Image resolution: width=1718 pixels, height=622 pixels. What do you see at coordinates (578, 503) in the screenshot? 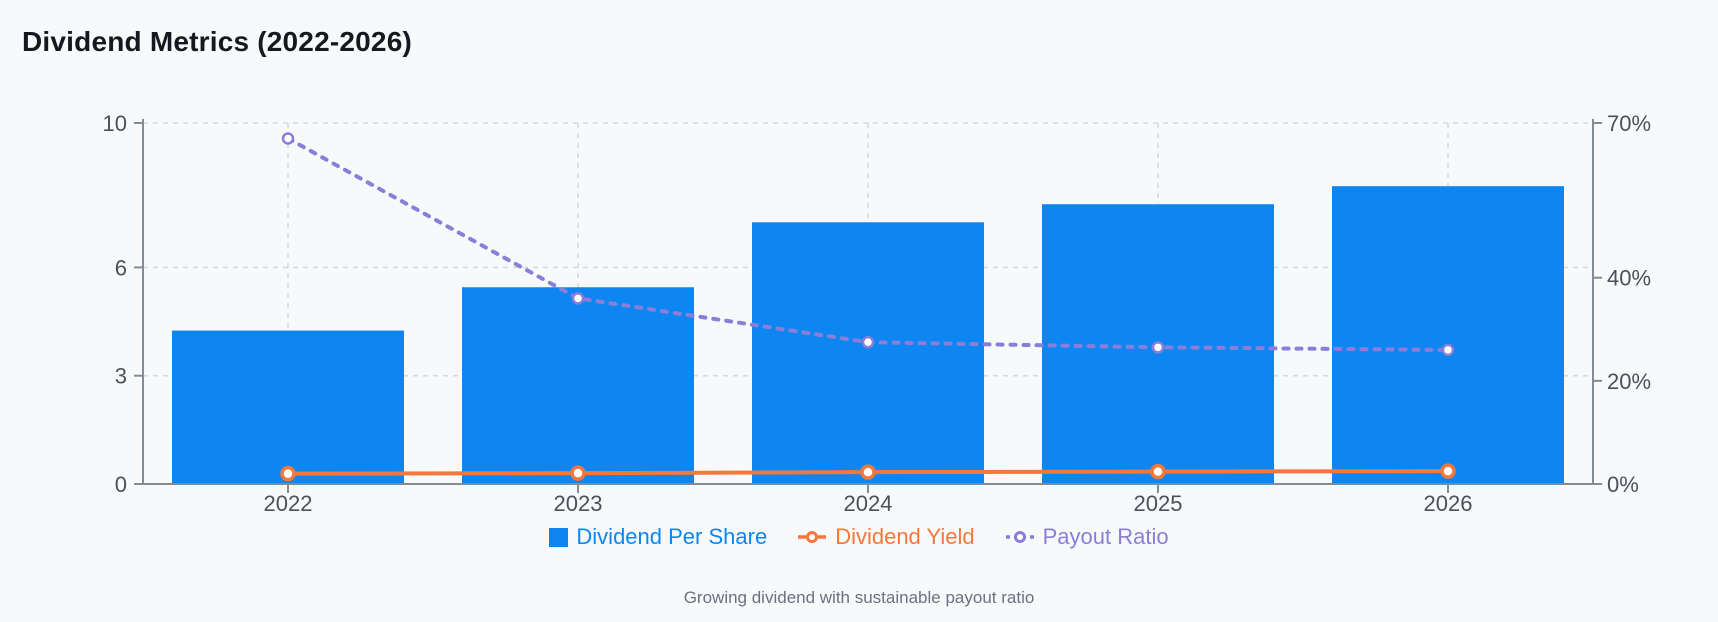
I see `x-axis-label-2023: 2023` at bounding box center [578, 503].